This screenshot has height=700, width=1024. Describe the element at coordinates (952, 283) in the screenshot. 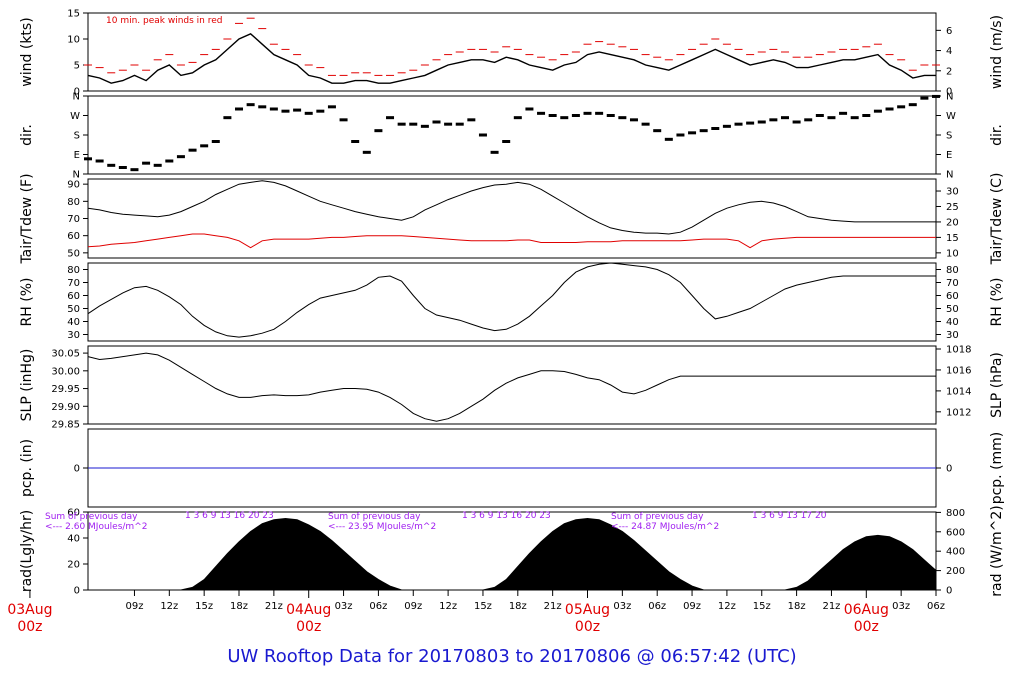

I see `rh-ytick-label-right: 70` at that location.